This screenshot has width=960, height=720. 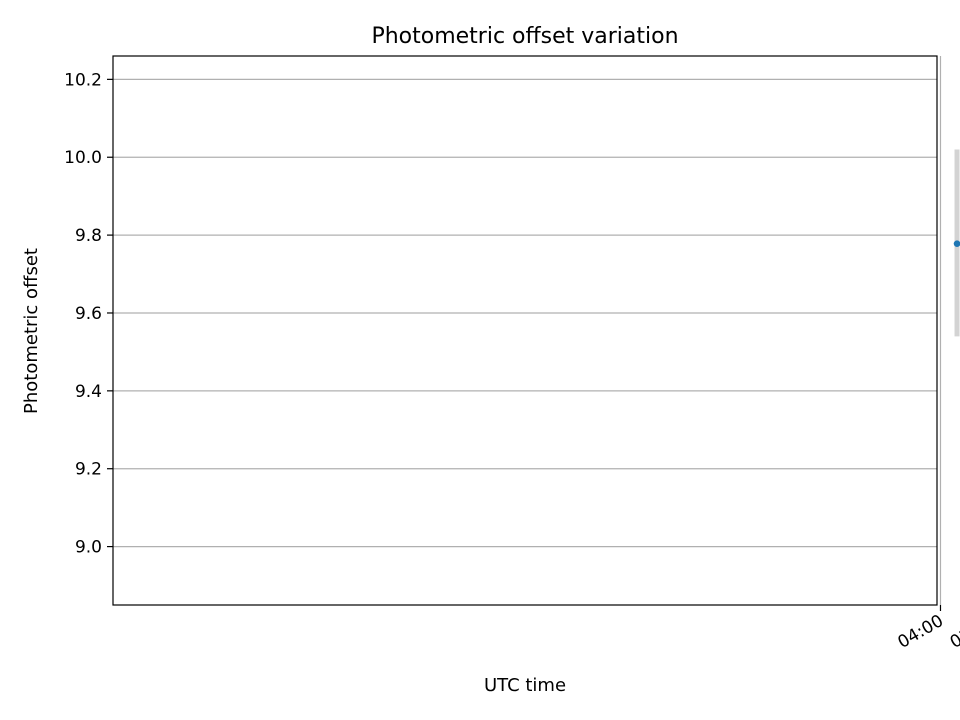 What do you see at coordinates (88, 236) in the screenshot?
I see `y-tick-label: 9.8` at bounding box center [88, 236].